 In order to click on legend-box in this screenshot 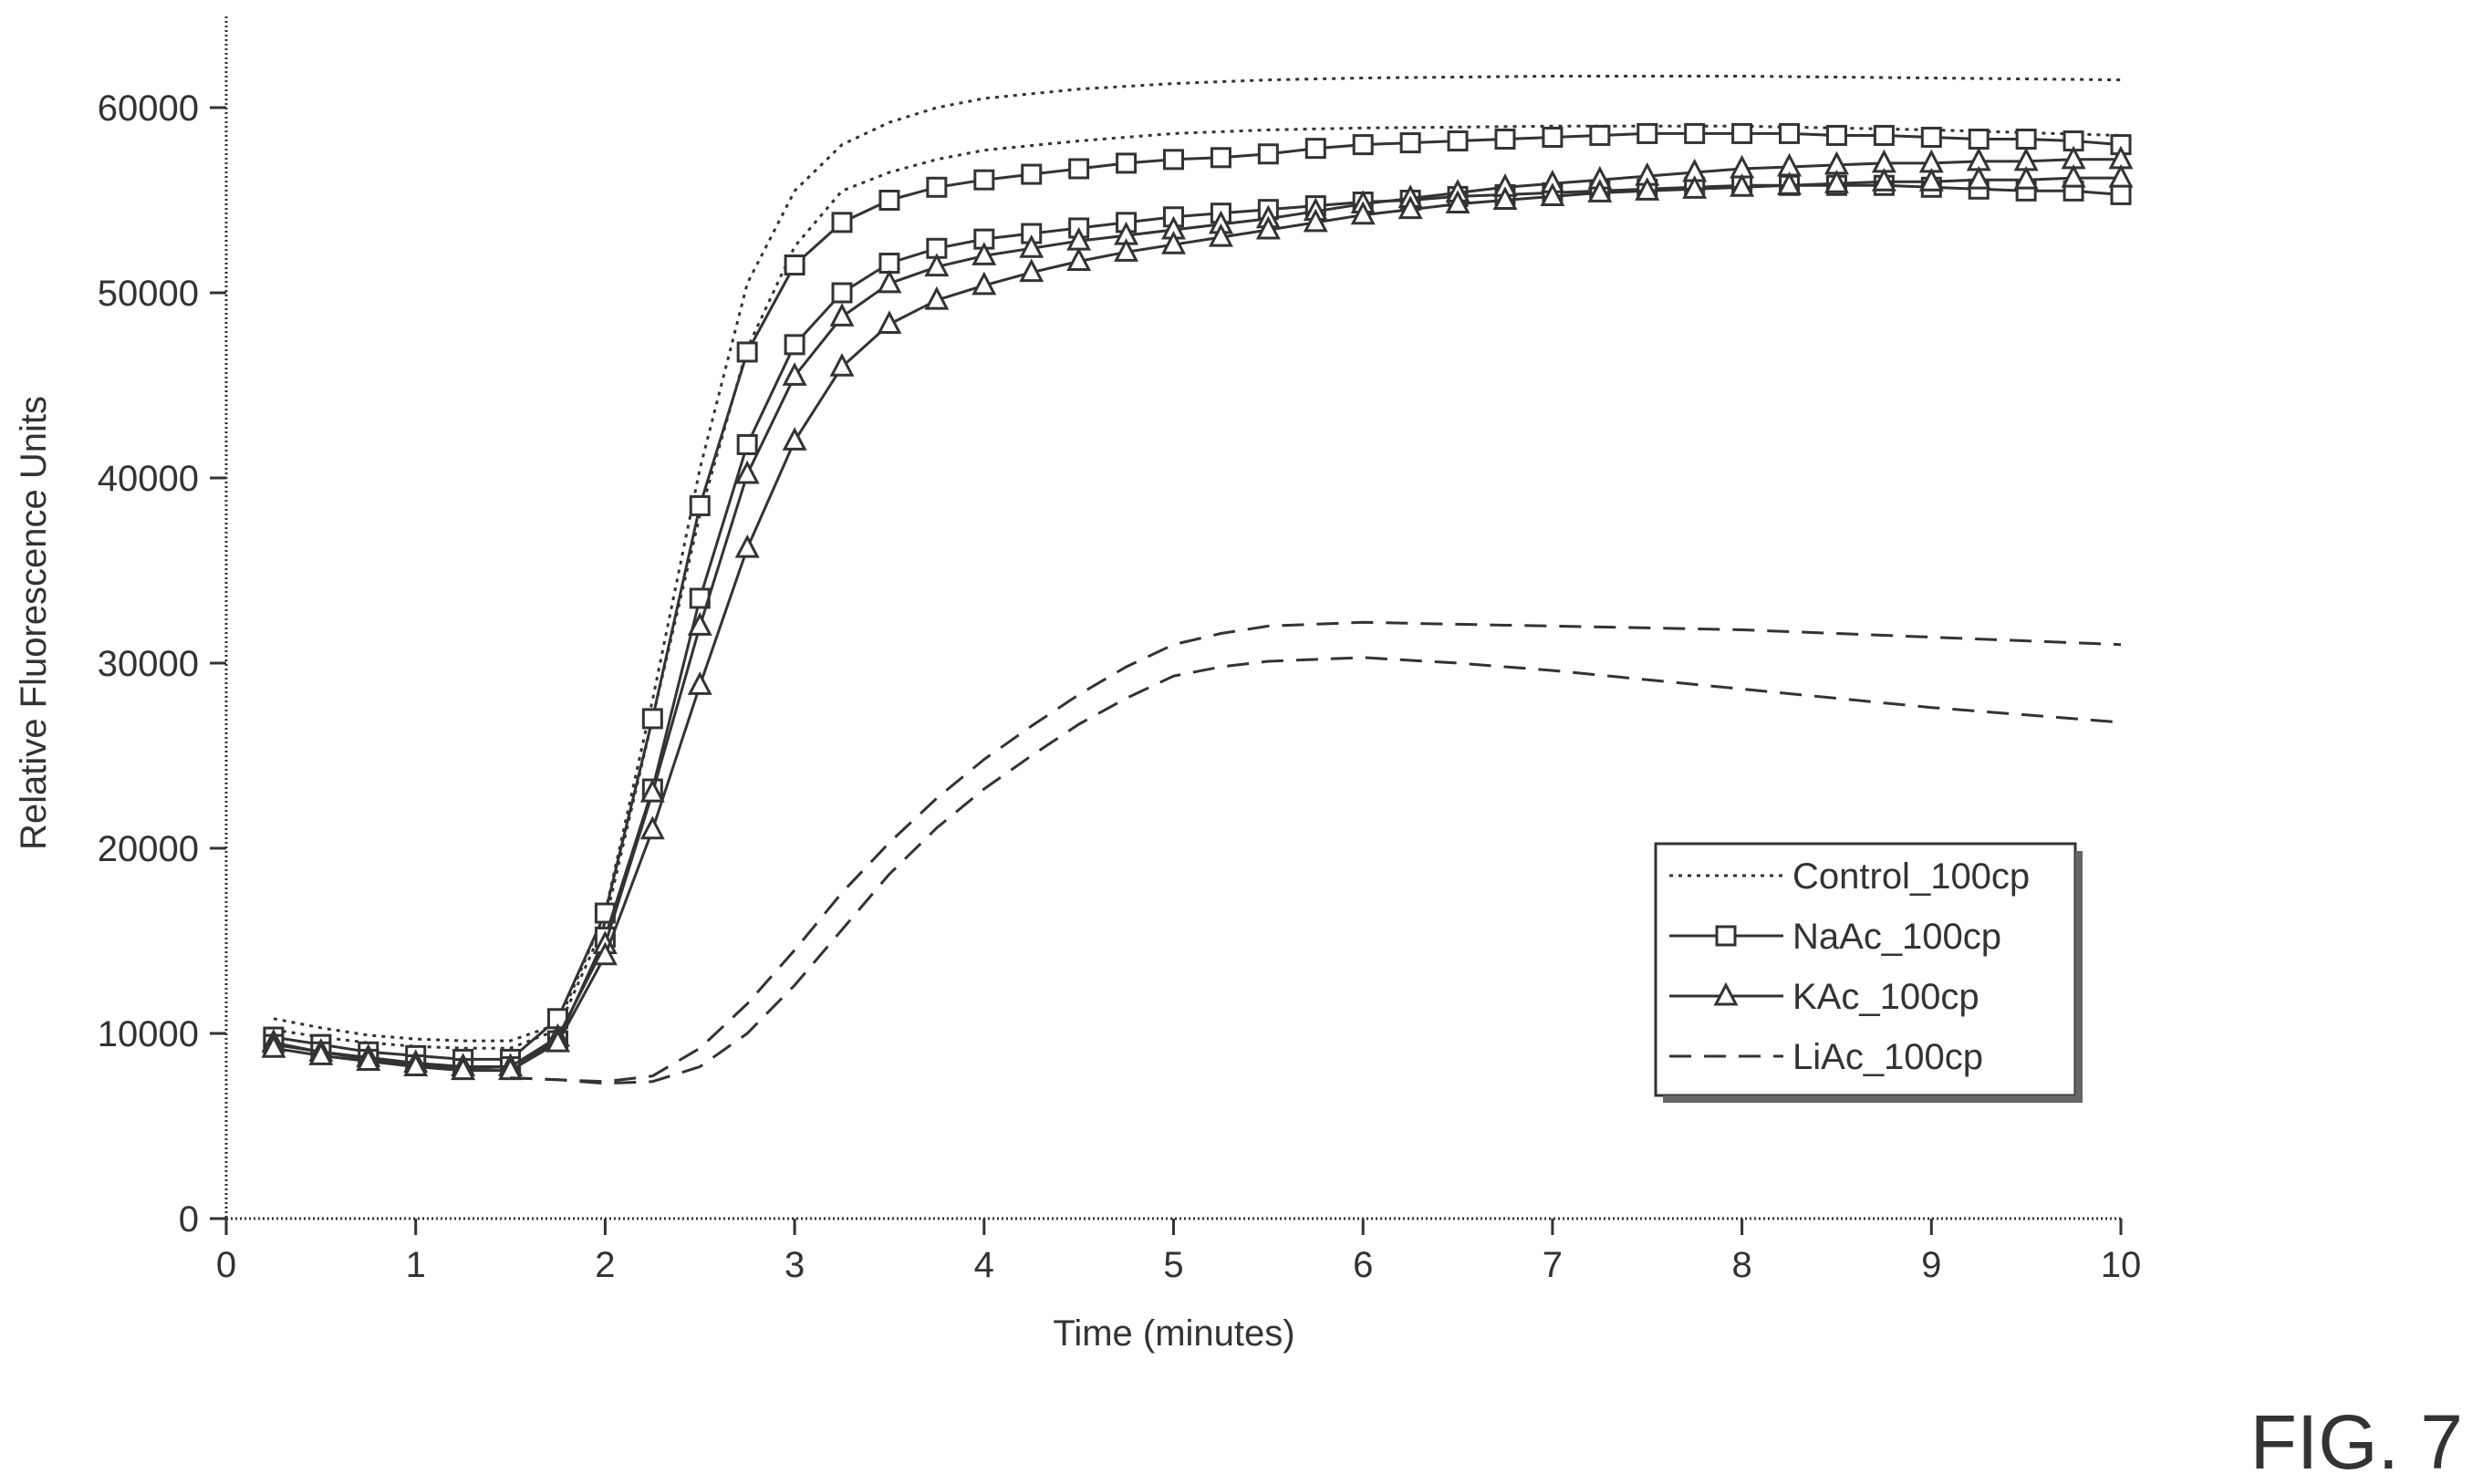, I will do `click(1865, 970)`.